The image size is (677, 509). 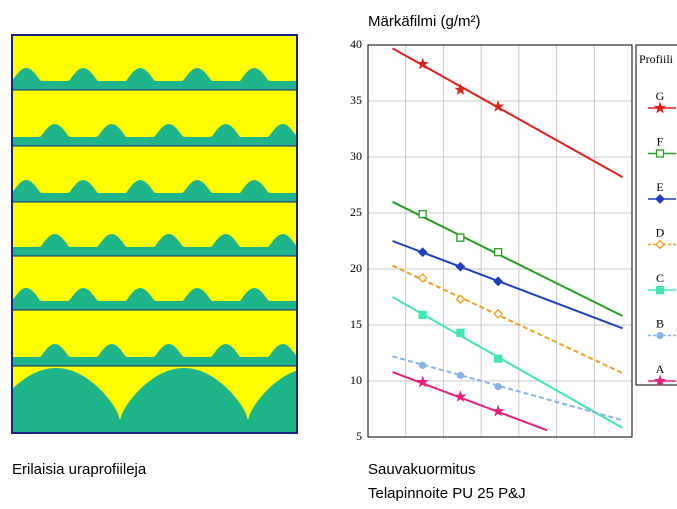 I want to click on y-tick-label: 20, so click(x=356, y=268).